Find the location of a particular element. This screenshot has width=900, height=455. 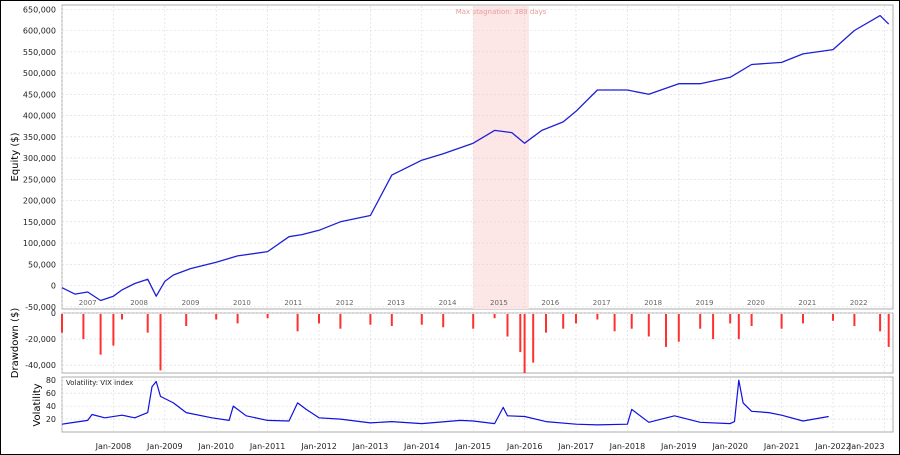

year-label: 2013 is located at coordinates (396, 303).